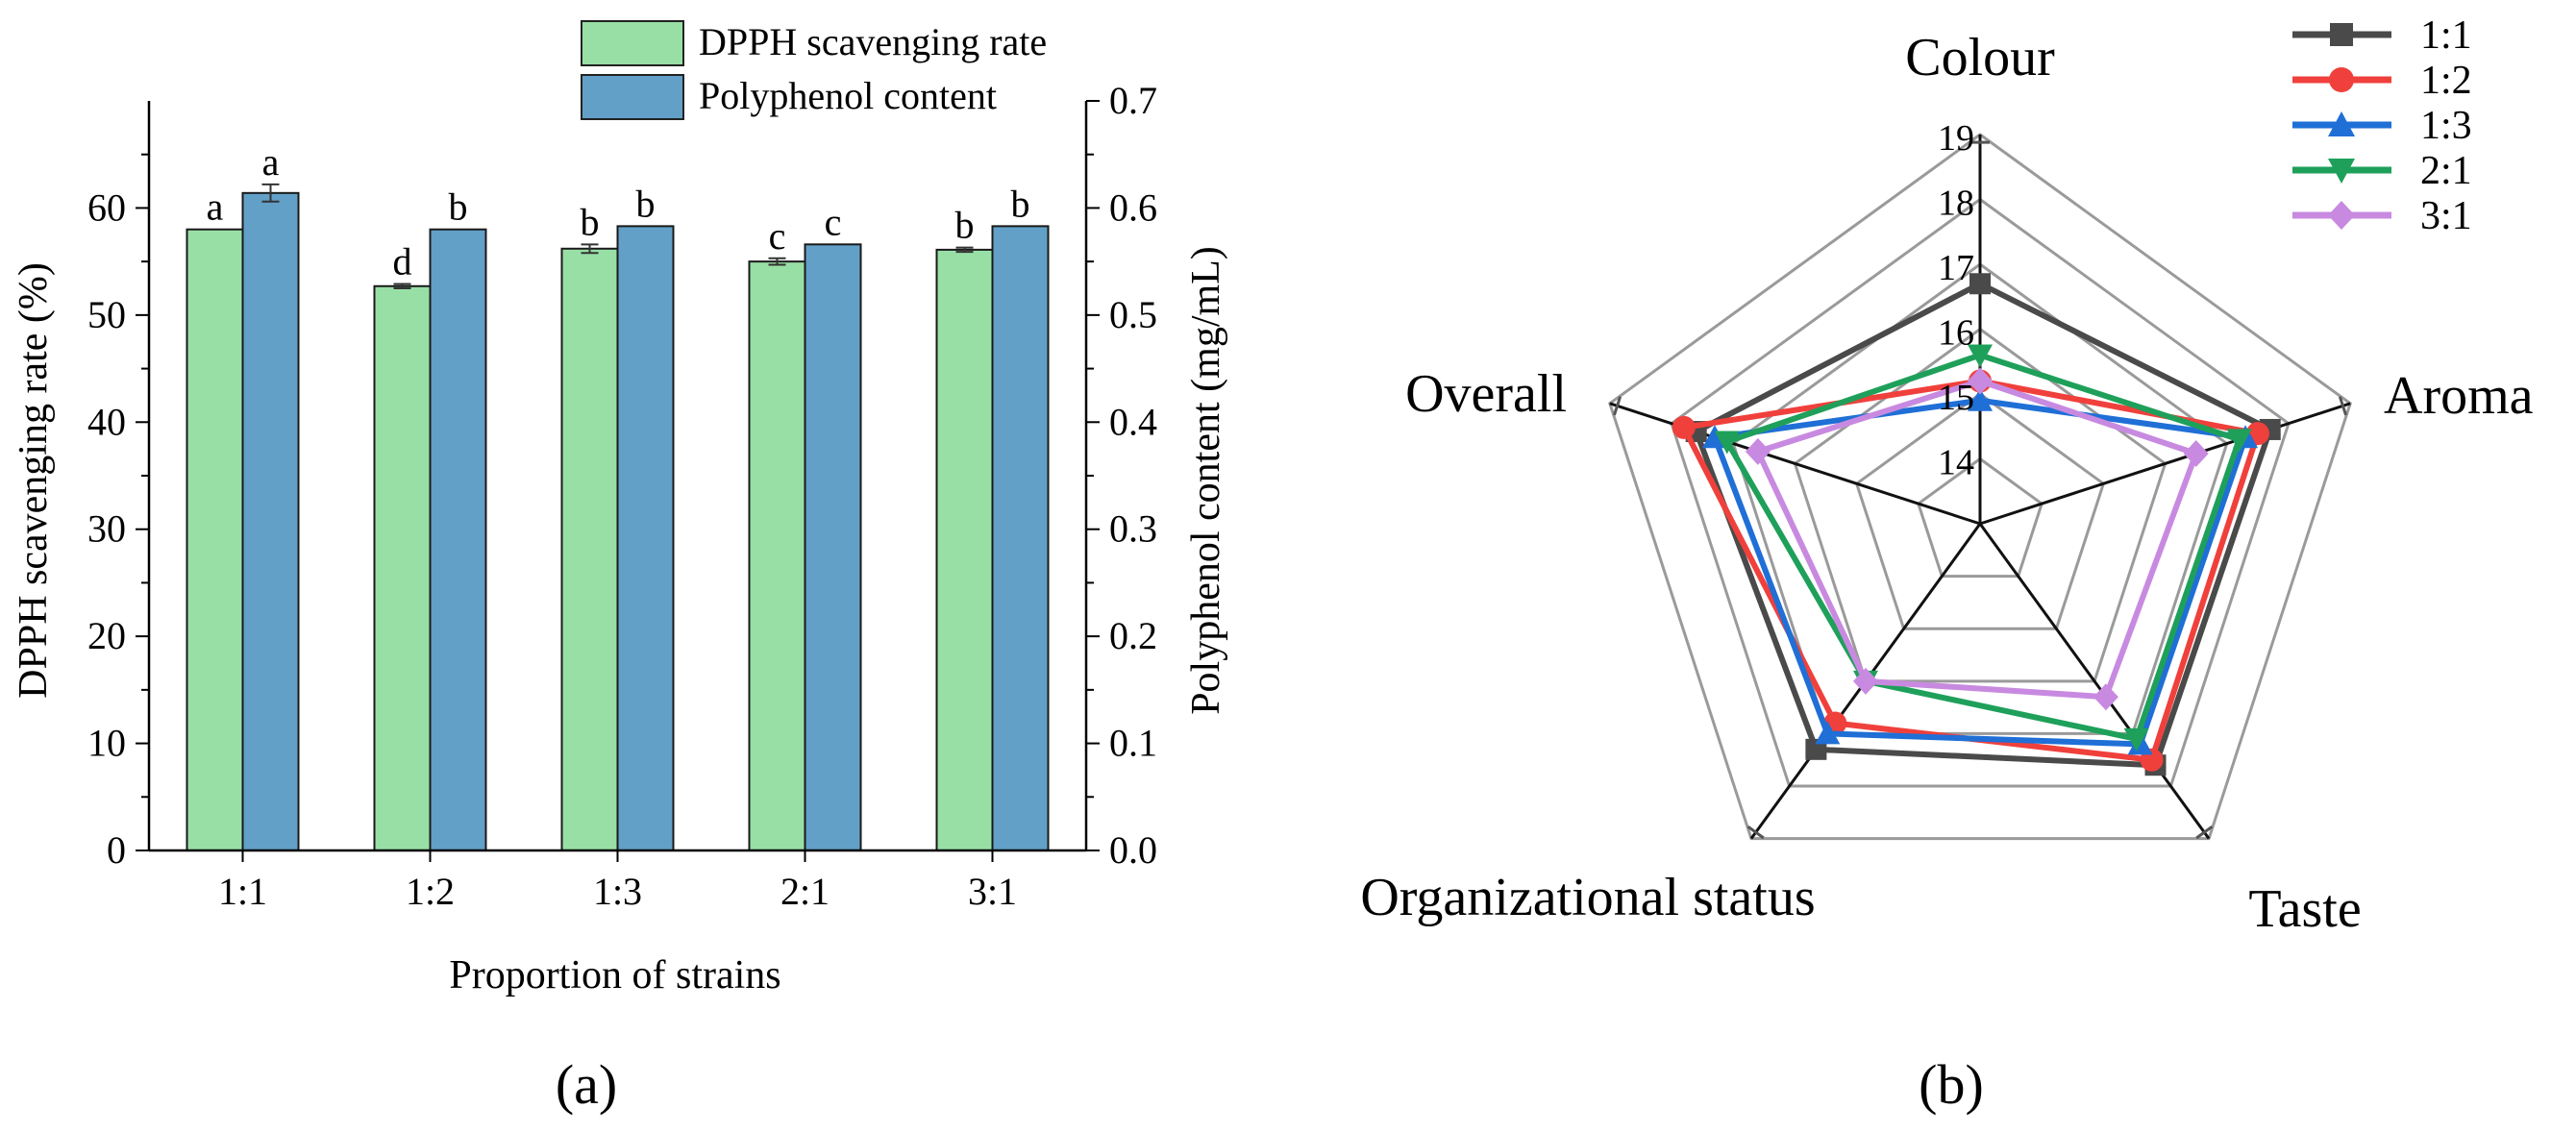 This screenshot has width=2576, height=1133. What do you see at coordinates (2304, 909) in the screenshot?
I see `radar-axis-label: Taste` at bounding box center [2304, 909].